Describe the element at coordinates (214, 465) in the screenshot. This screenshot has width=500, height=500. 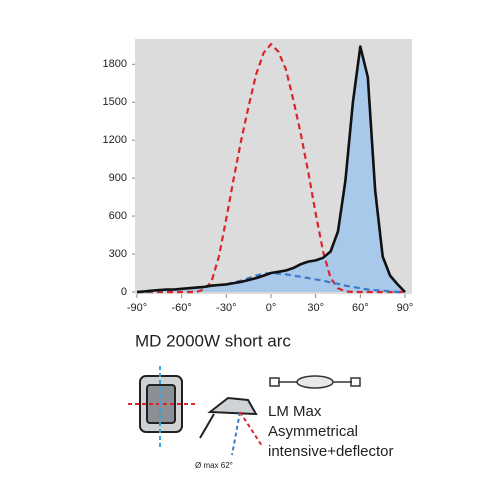
I see `beam-note: Ø max 62°` at that location.